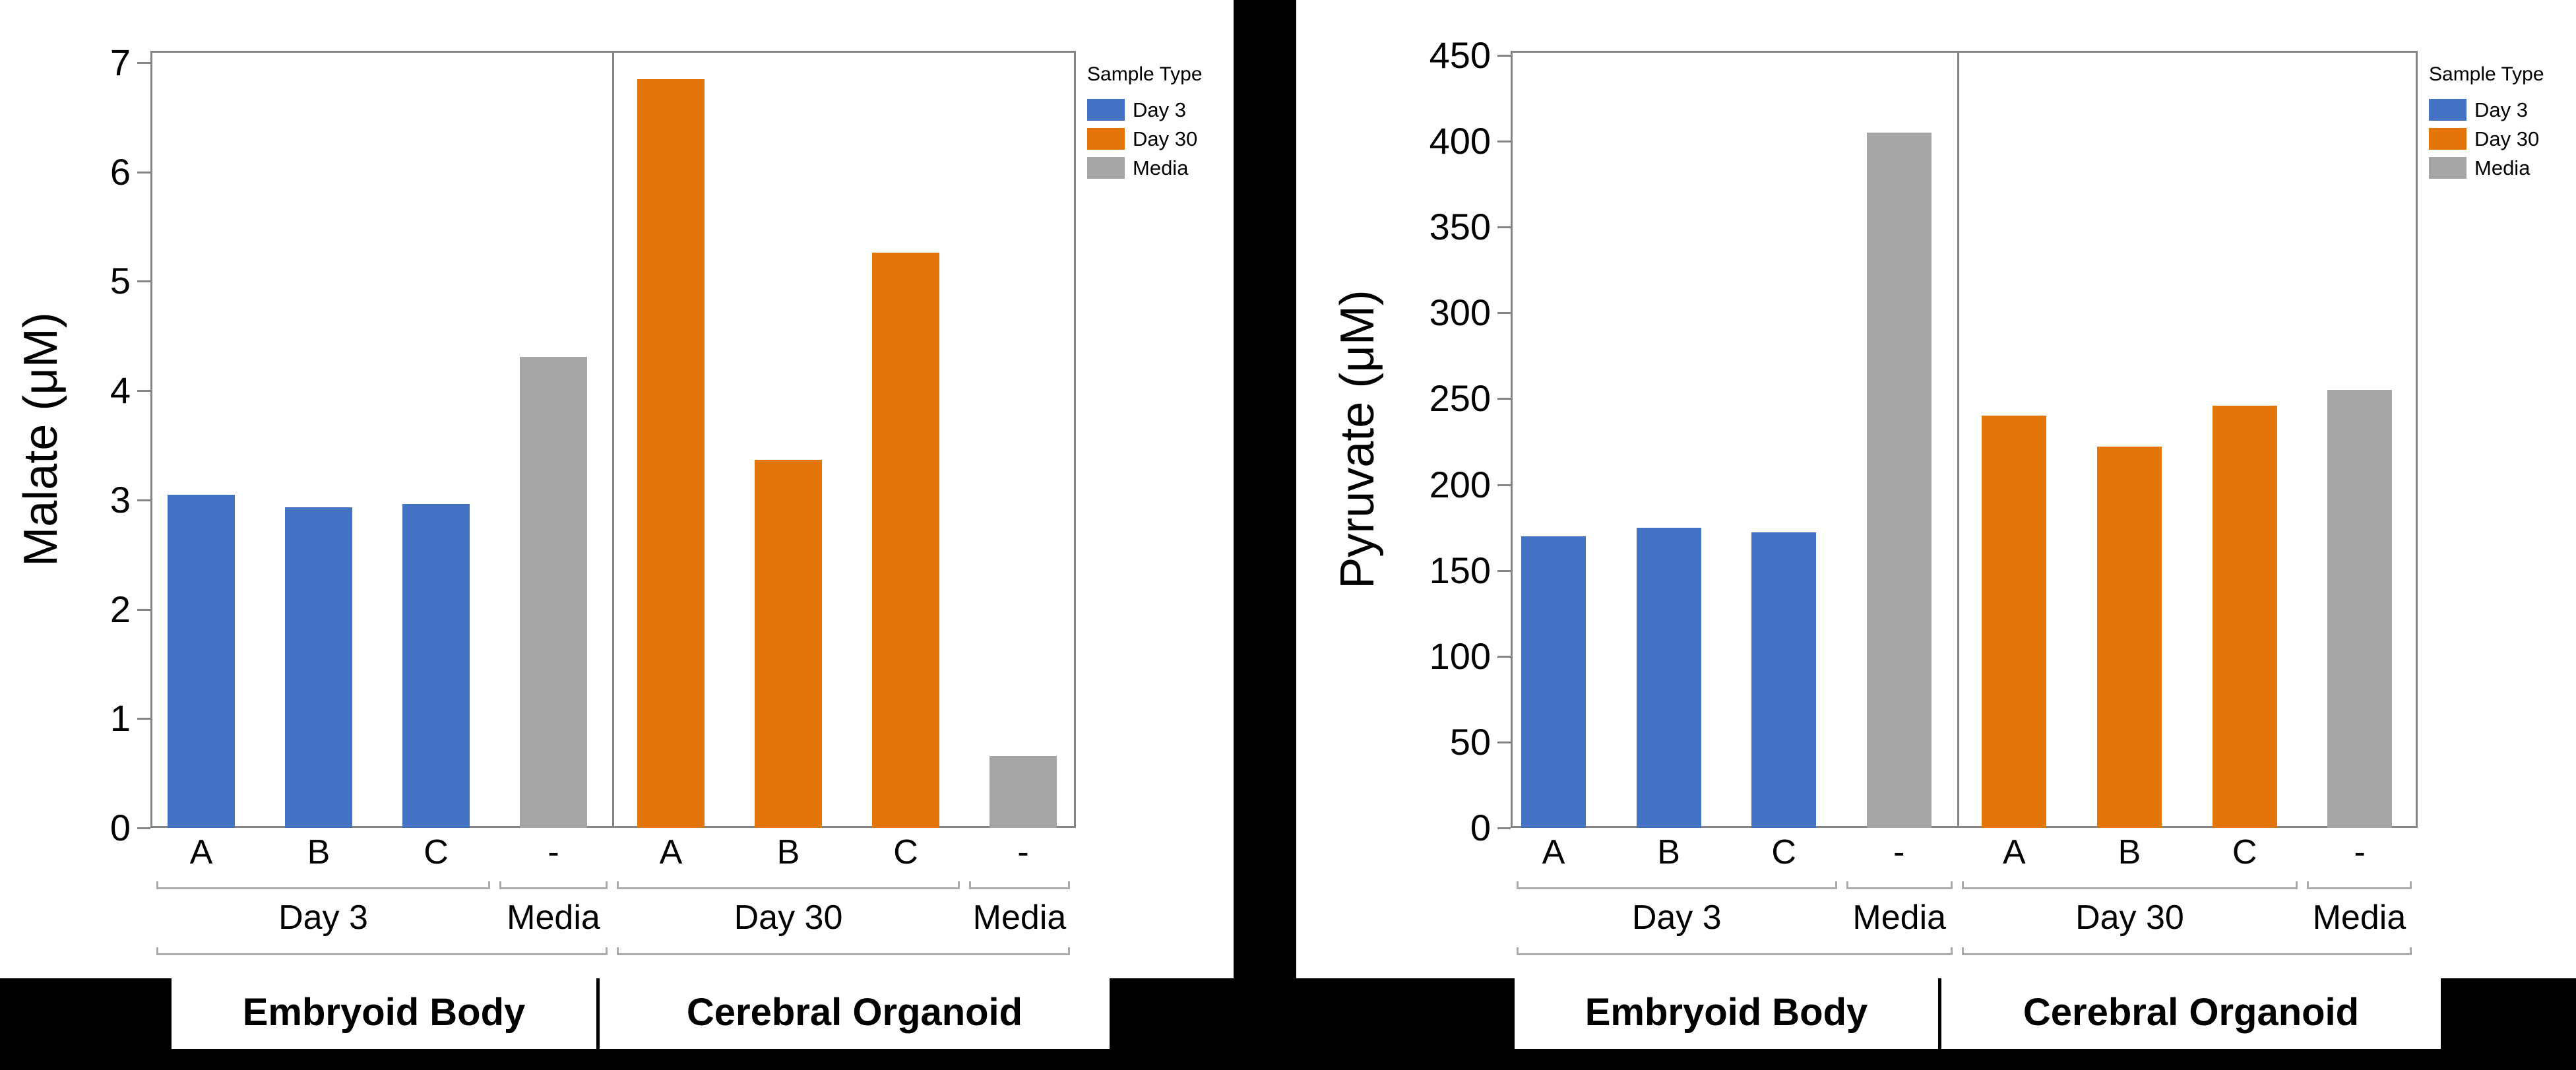 This screenshot has width=2576, height=1070. I want to click on y-tick-label: 1, so click(120, 718).